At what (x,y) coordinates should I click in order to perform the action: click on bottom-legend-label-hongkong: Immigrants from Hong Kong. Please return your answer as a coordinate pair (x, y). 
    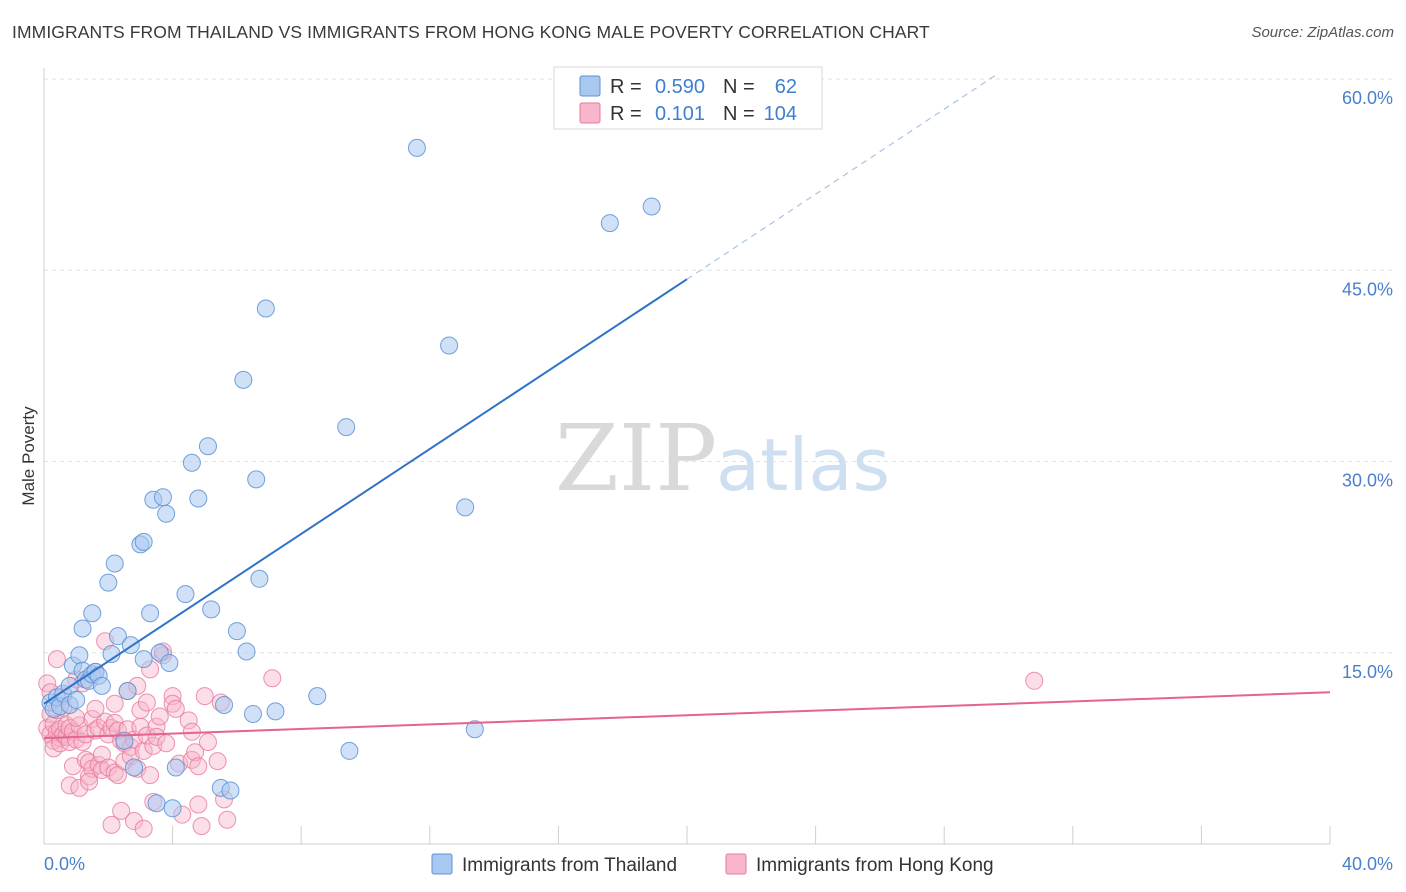
    Looking at the image, I should click on (875, 865).